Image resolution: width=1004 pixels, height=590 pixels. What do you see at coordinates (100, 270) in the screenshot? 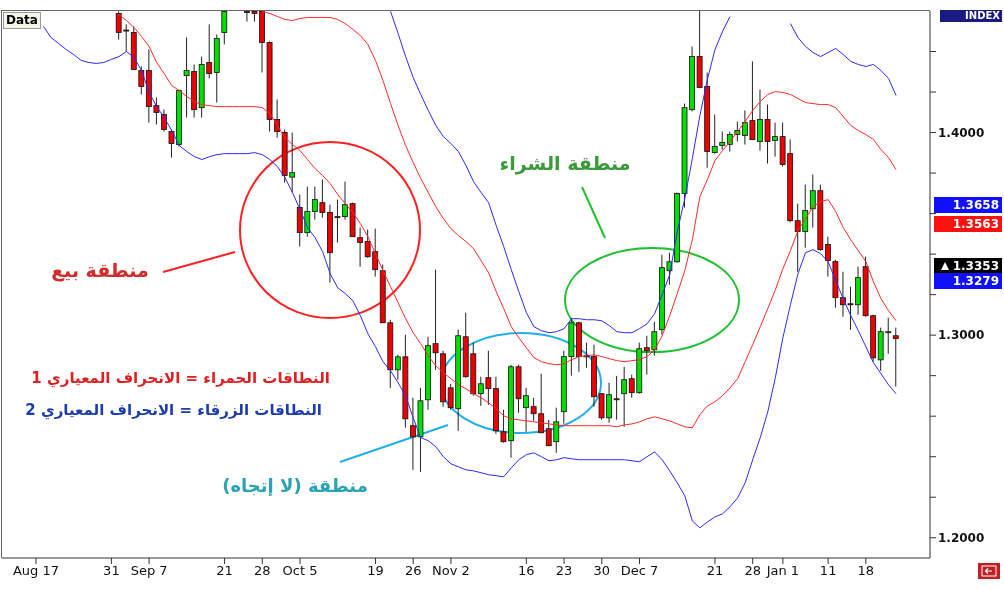
I see `annotation: منطقة بيع` at bounding box center [100, 270].